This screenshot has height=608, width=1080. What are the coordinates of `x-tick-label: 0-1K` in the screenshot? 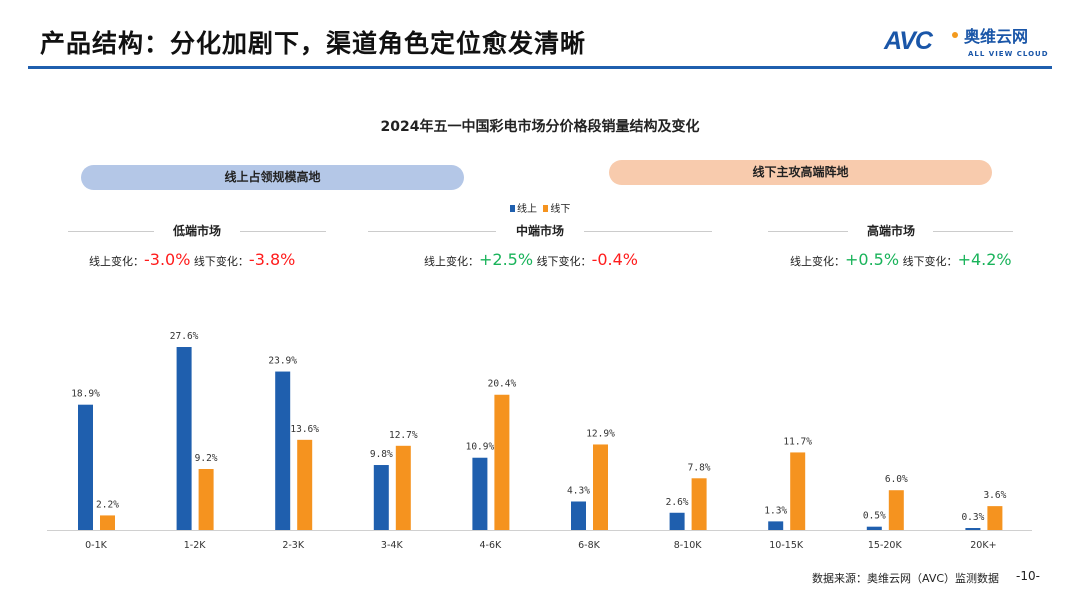 It's located at (96, 545).